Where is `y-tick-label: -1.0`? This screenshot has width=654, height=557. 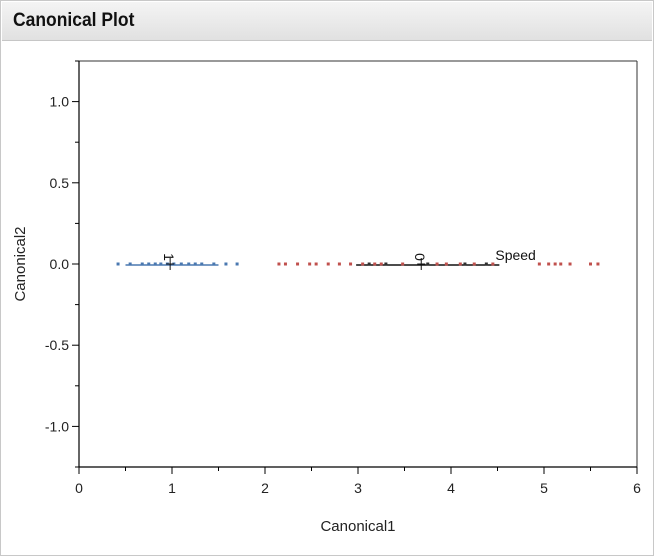
y-tick-label: -1.0 is located at coordinates (57, 426).